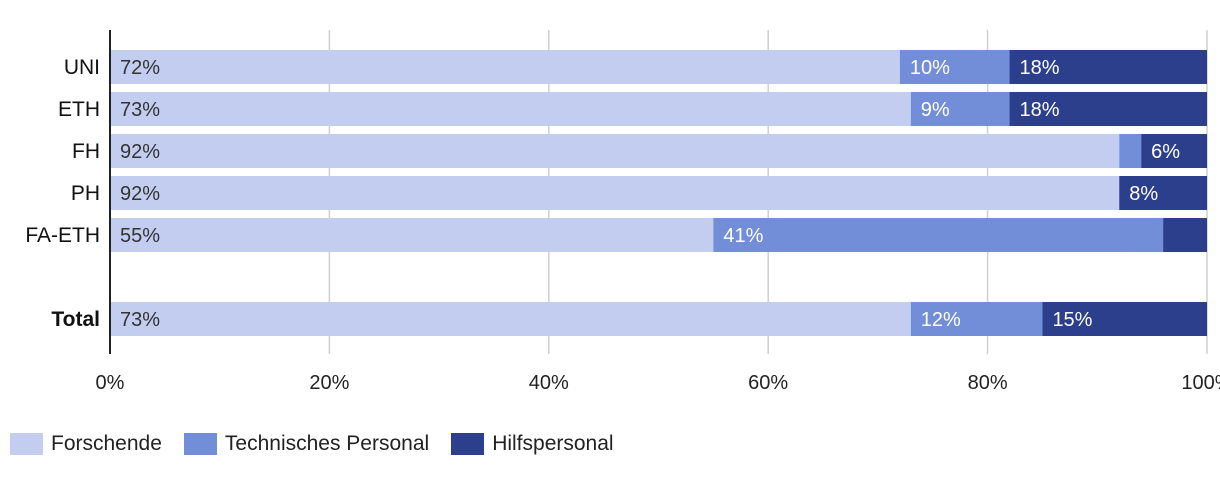 The image size is (1220, 478). I want to click on data-label: 9%, so click(935, 110).